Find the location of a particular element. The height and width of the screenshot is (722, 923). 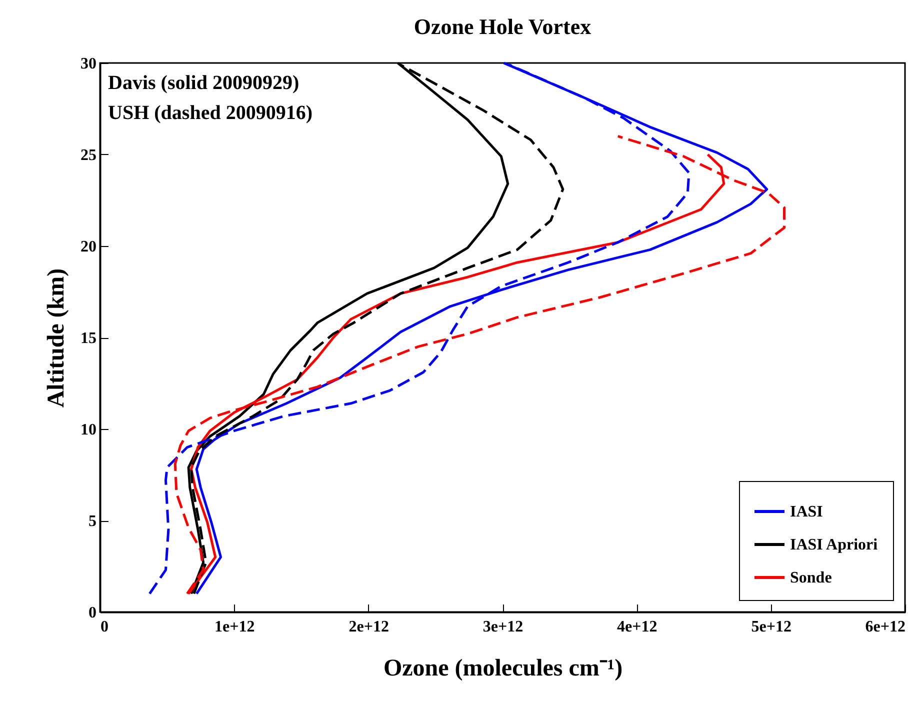

y-tick-label: 20 is located at coordinates (88, 247).